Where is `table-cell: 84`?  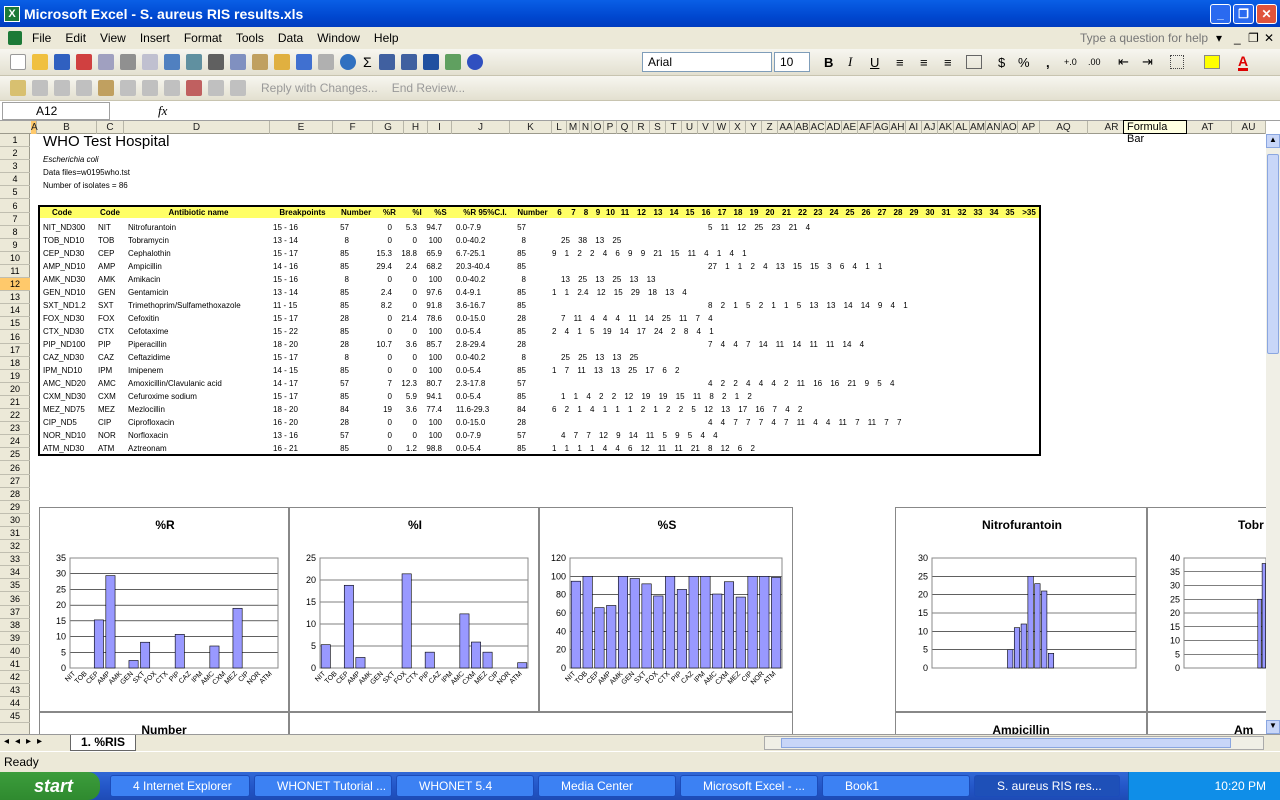
table-cell: 84 is located at coordinates (344, 409).